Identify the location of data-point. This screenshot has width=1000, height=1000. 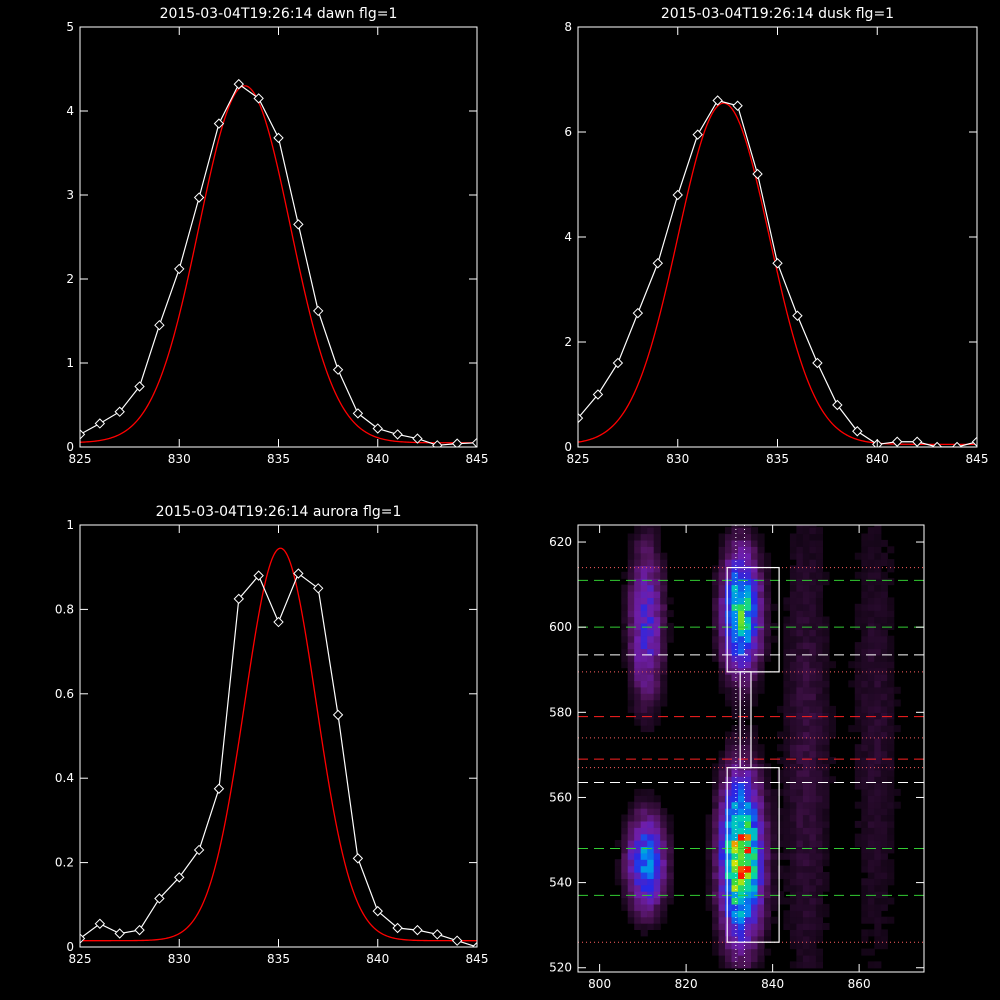
(100, 423).